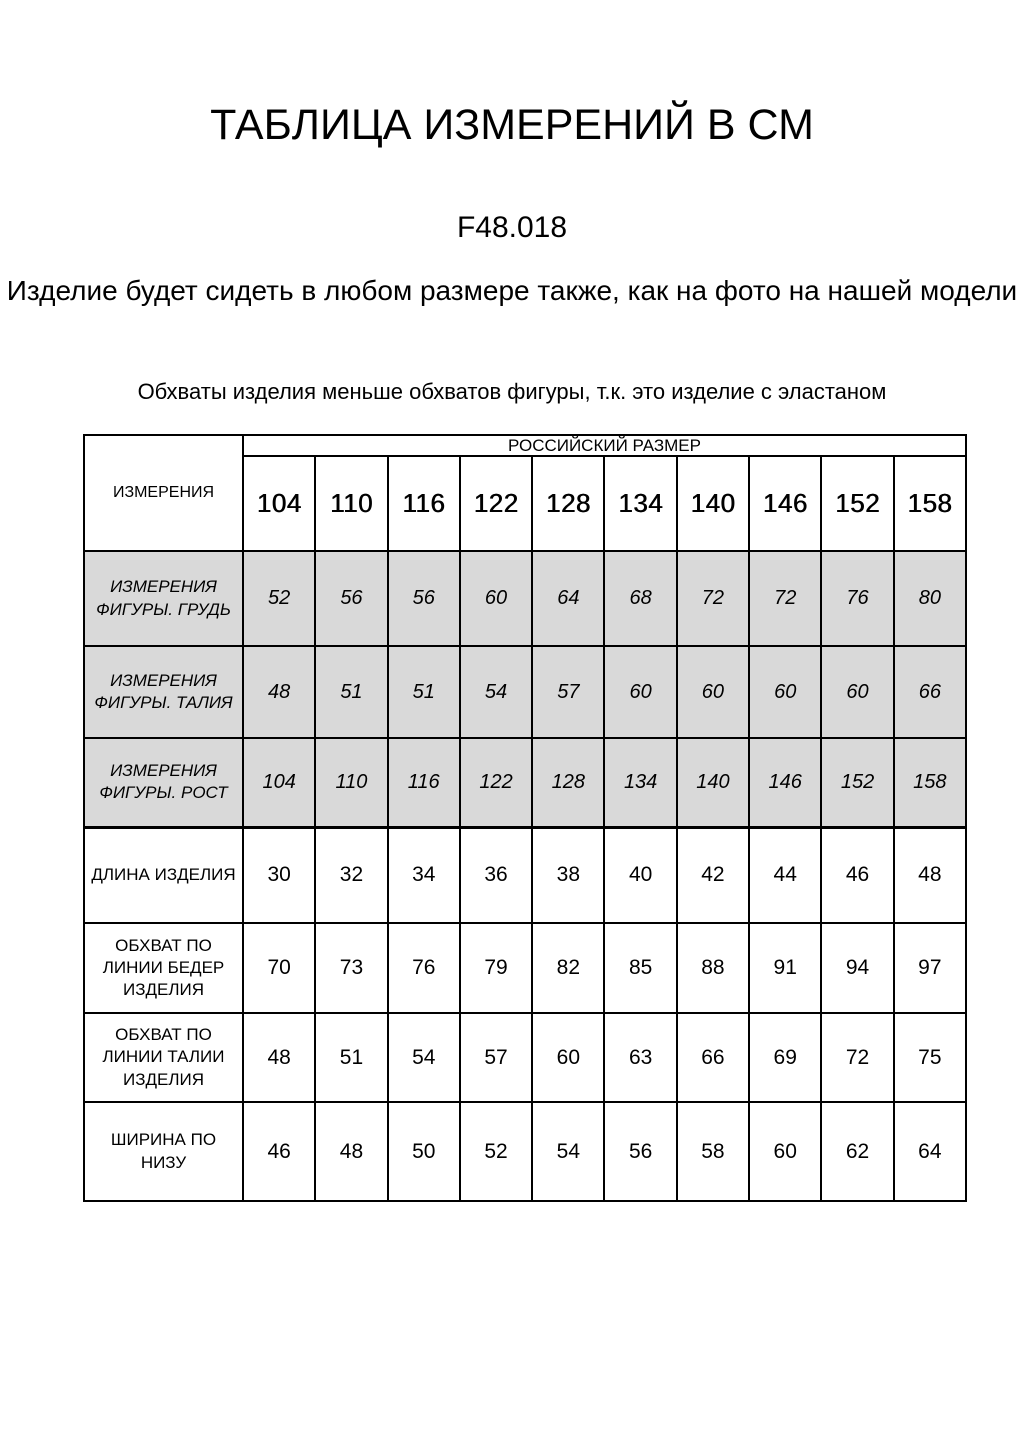  Describe the element at coordinates (423, 1151) in the screenshot. I see `value-cell: 50` at that location.